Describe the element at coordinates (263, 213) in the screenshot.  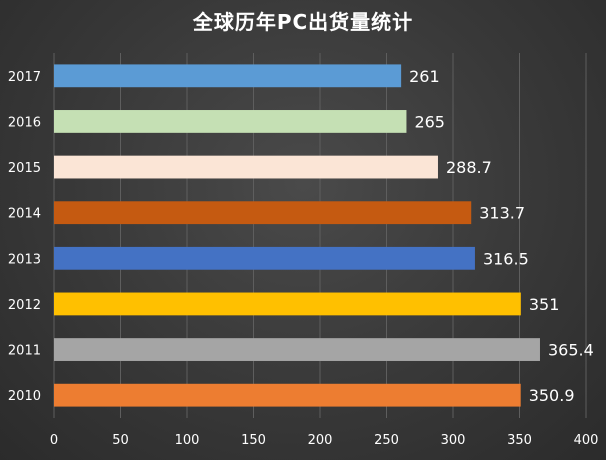
I see `bar-2014` at that location.